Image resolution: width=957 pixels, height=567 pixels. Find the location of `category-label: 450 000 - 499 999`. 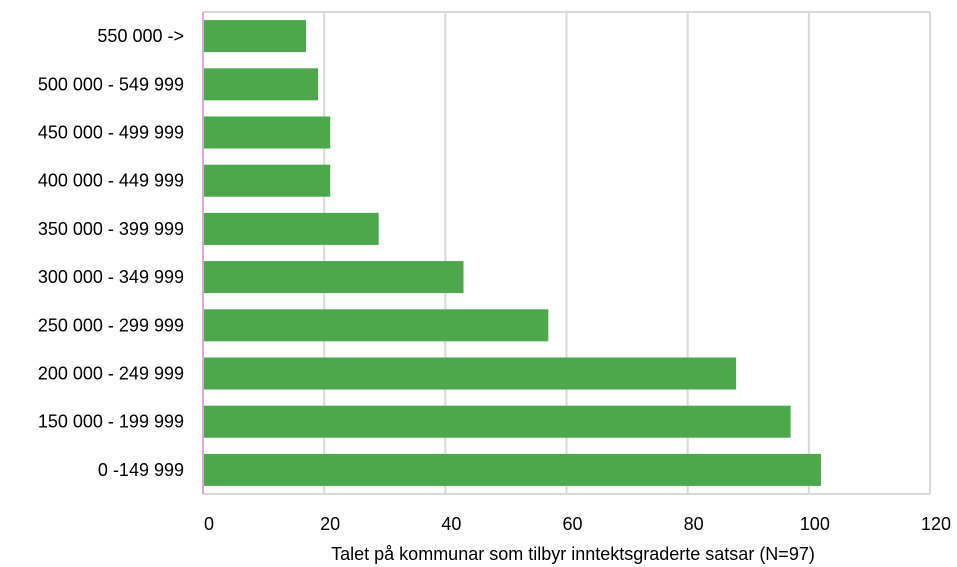

category-label: 450 000 - 499 999 is located at coordinates (111, 133).